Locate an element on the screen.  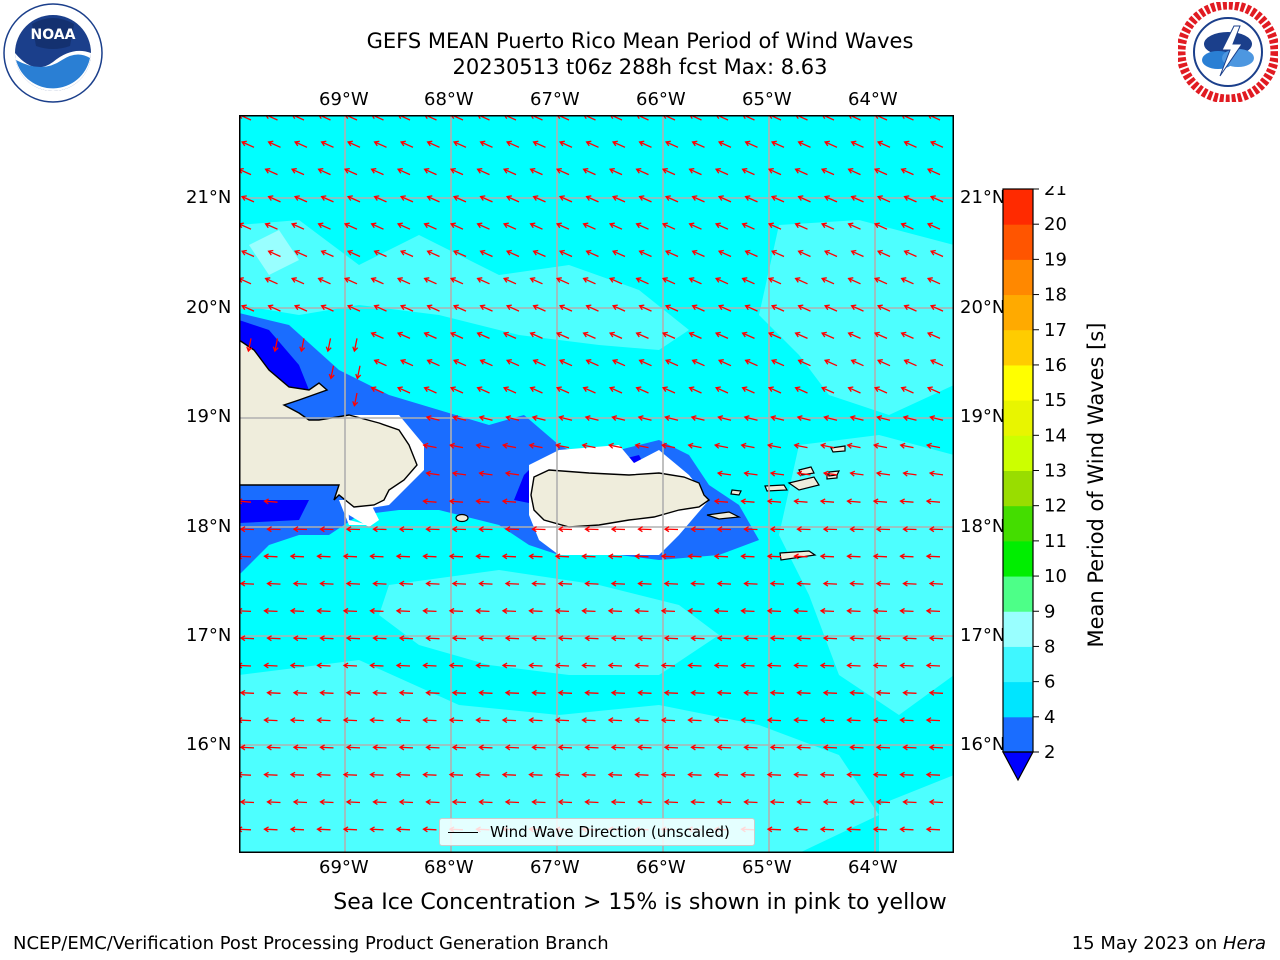
lon-label-top: 66°W is located at coordinates (661, 99).